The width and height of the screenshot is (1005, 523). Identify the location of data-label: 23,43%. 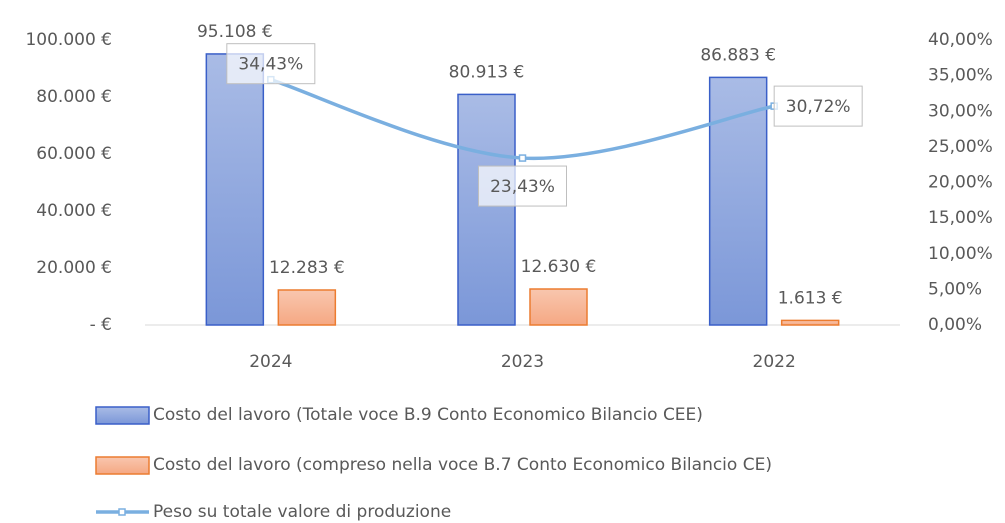
(522, 187).